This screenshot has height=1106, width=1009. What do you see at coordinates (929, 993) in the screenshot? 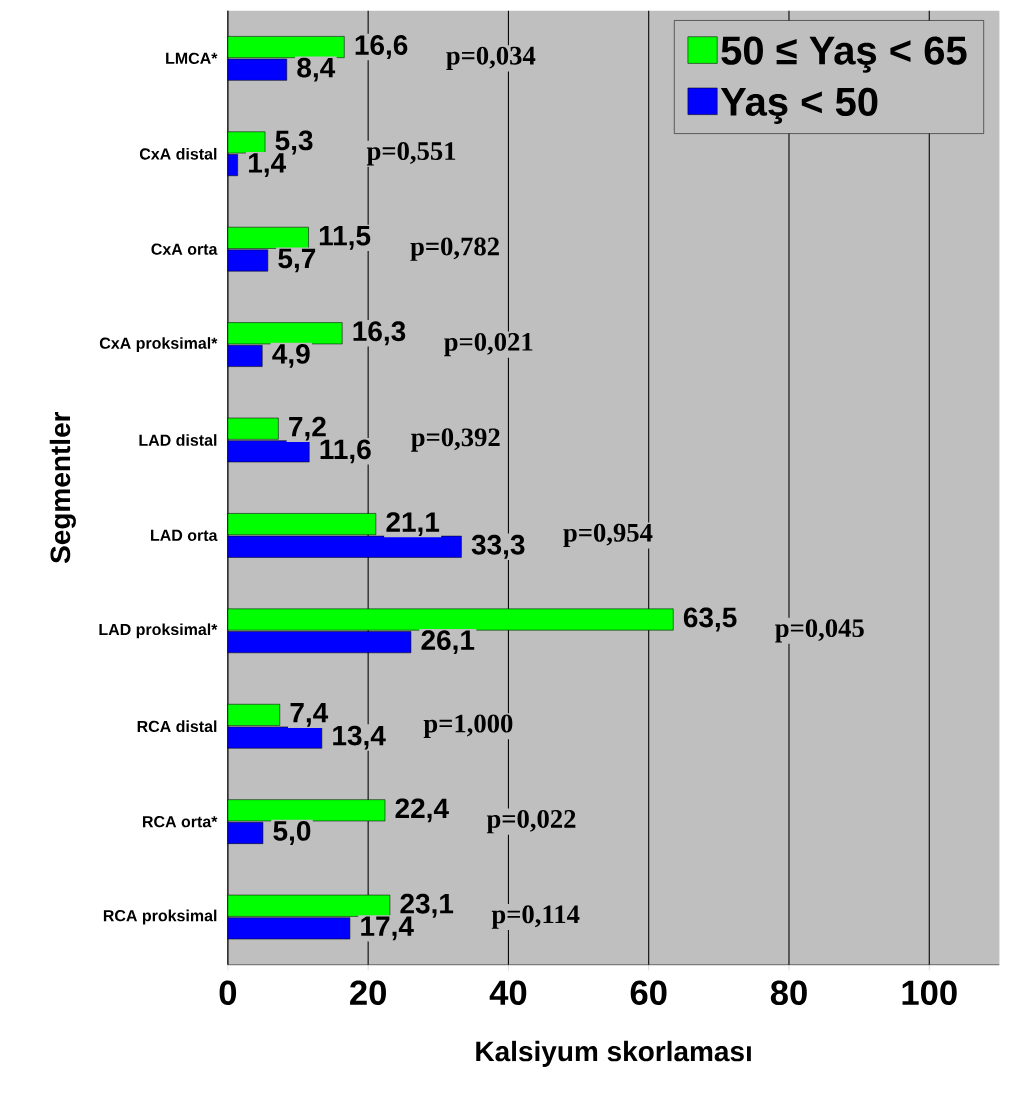
I see `x-tick-label: 100` at bounding box center [929, 993].